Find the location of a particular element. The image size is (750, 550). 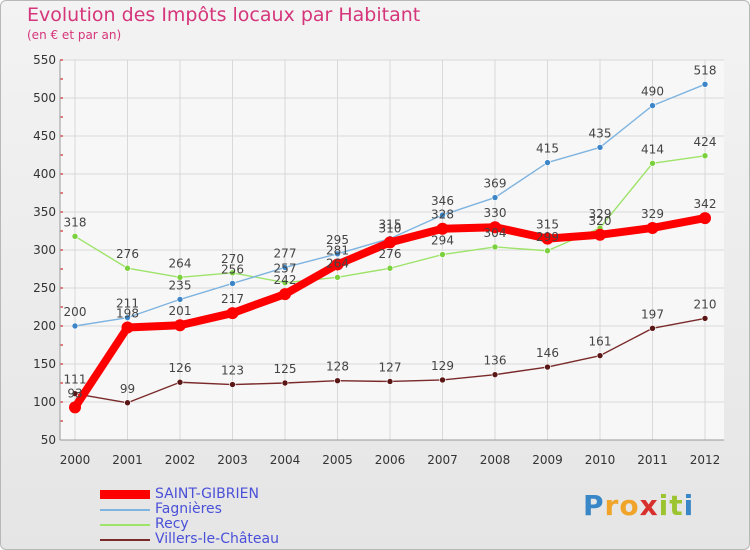

data-label-recy: 424 is located at coordinates (705, 142).